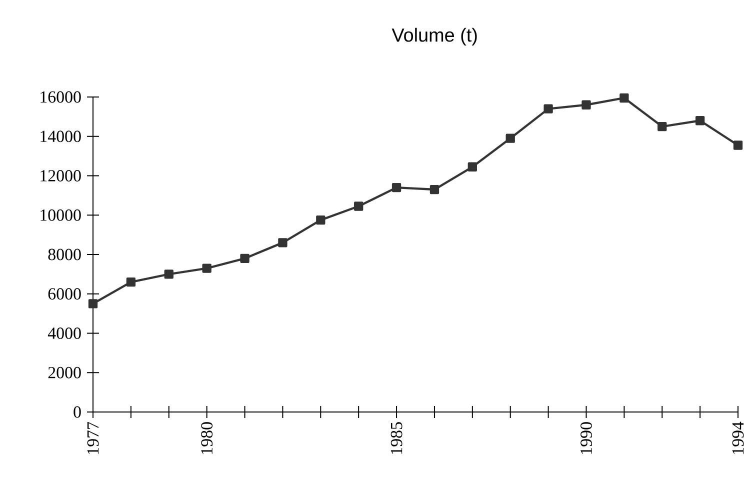  I want to click on y-tick-label: 14000, so click(60, 136).